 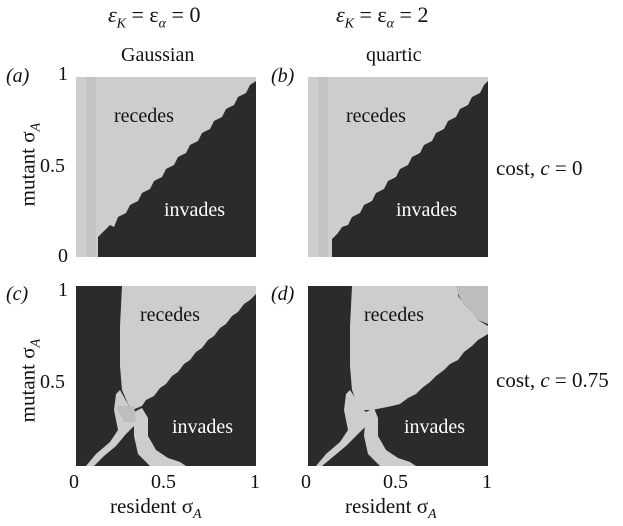 I want to click on x-axis-label-c: resident σA, so click(x=156, y=508).